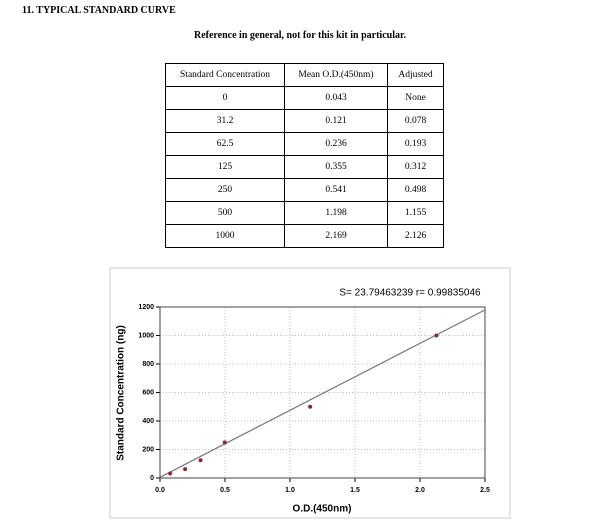  I want to click on table-row: 125 0.355 0.312, so click(304, 167).